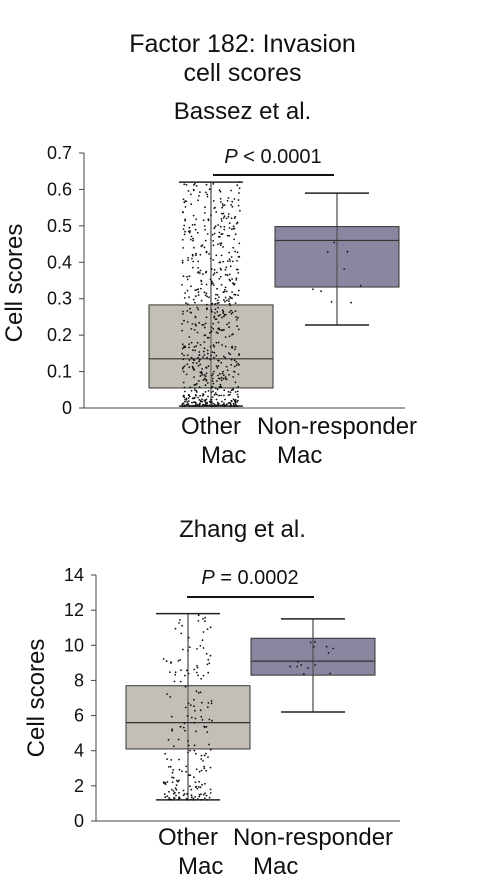  What do you see at coordinates (67, 408) in the screenshot?
I see `y-tick-label: 0` at bounding box center [67, 408].